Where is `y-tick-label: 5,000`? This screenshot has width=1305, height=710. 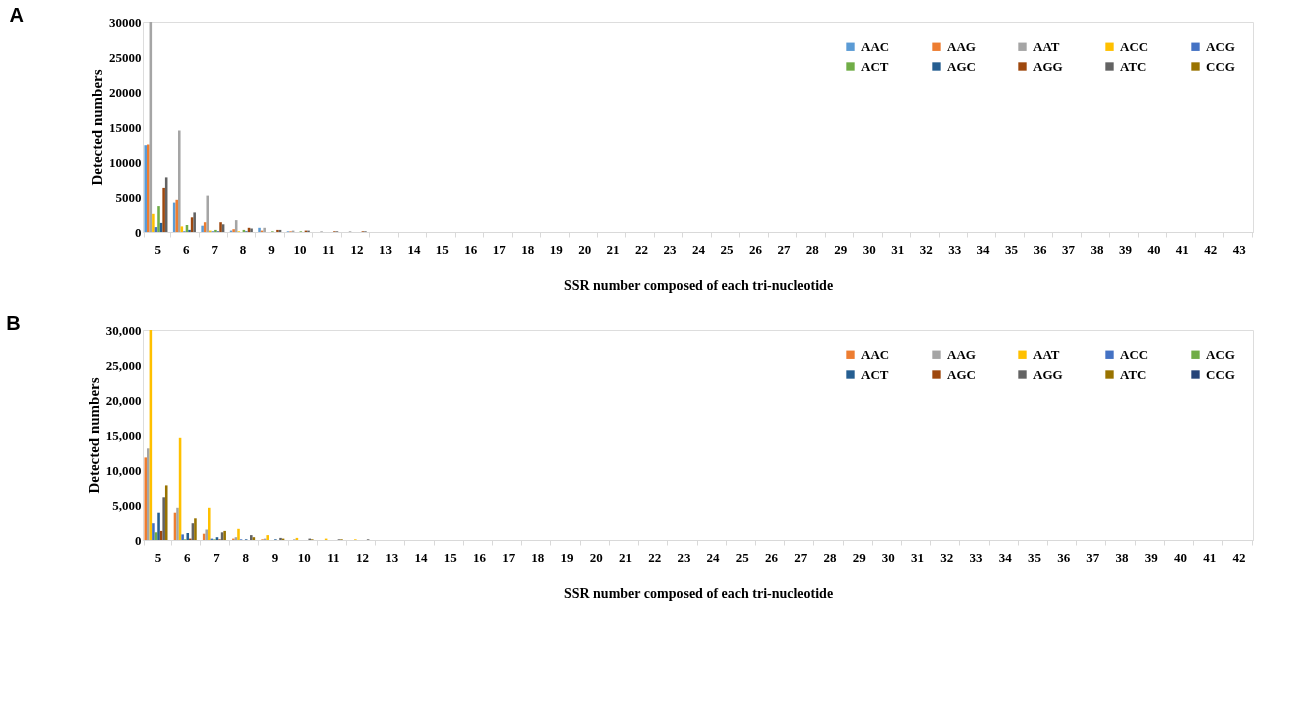
y-tick-label: 5,000 is located at coordinates (127, 505).